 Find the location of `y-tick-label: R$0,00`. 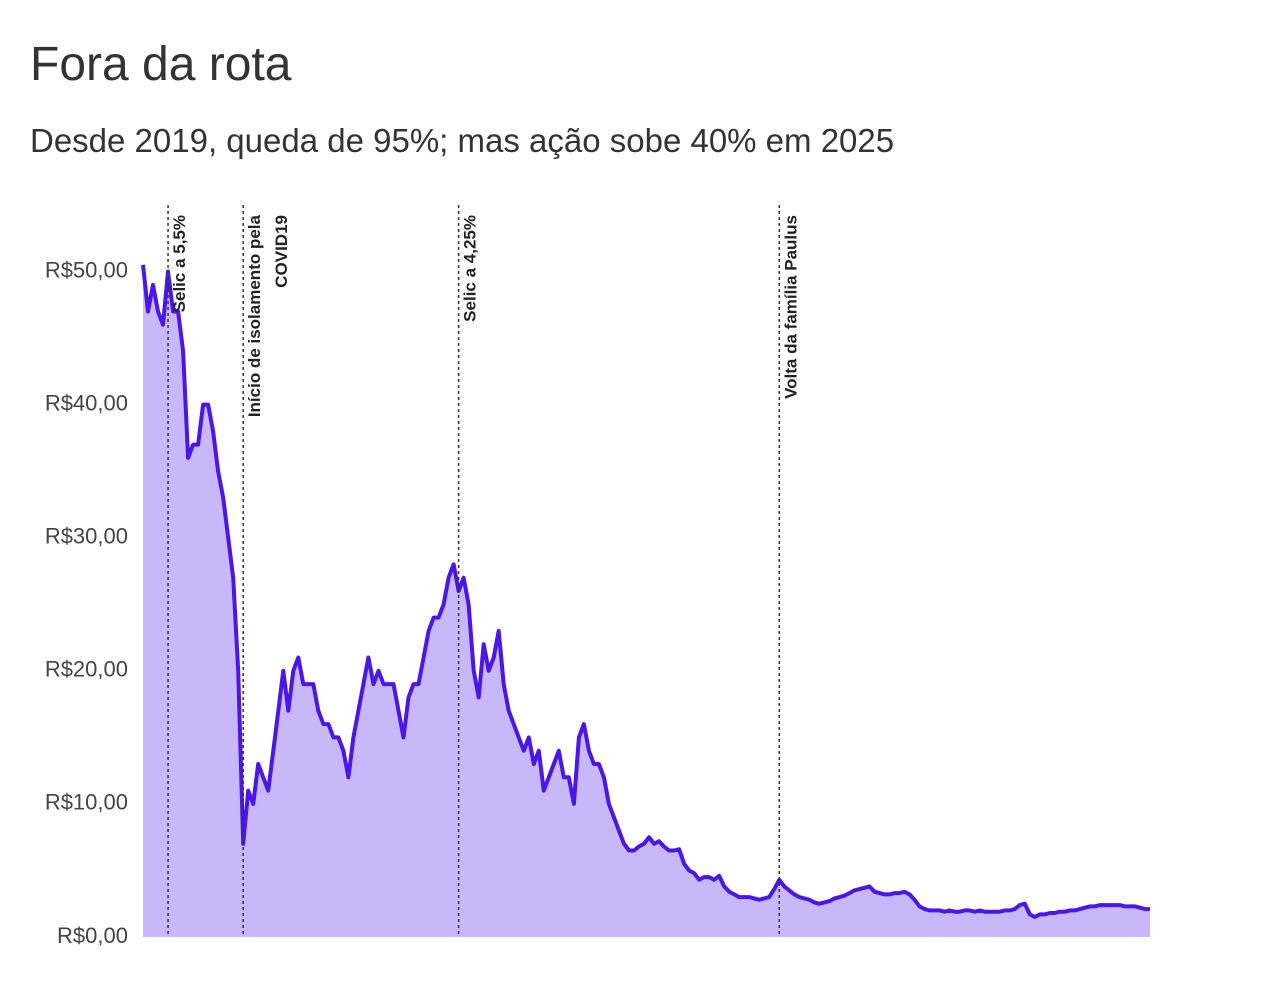

y-tick-label: R$0,00 is located at coordinates (92, 935).